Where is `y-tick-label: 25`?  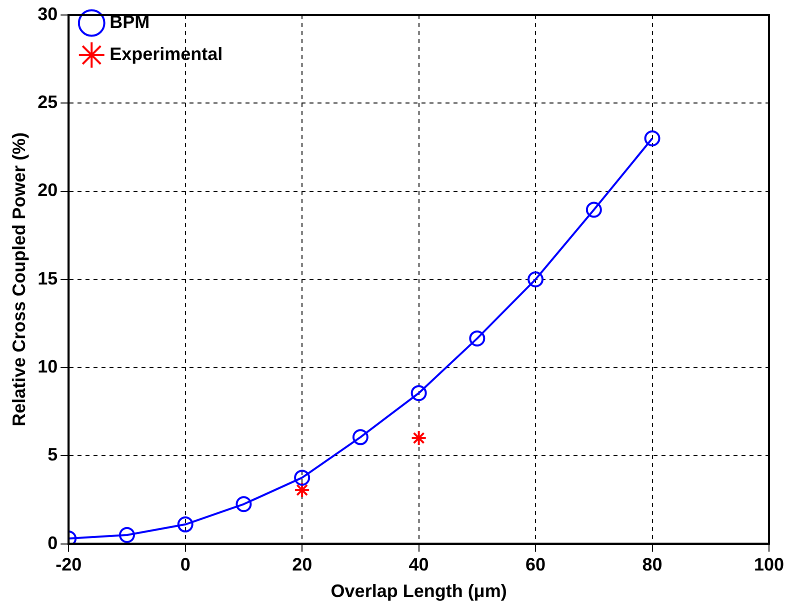 y-tick-label: 25 is located at coordinates (48, 102).